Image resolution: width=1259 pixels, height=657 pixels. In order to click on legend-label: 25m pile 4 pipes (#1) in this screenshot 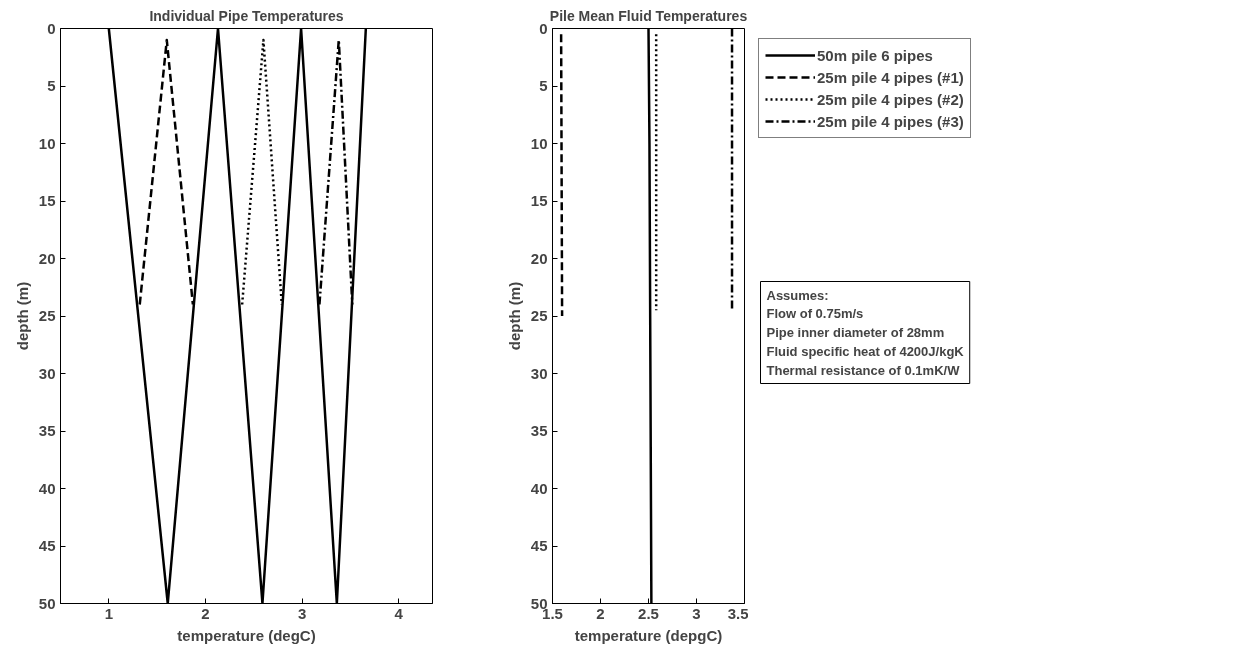, I will do `click(890, 77)`.